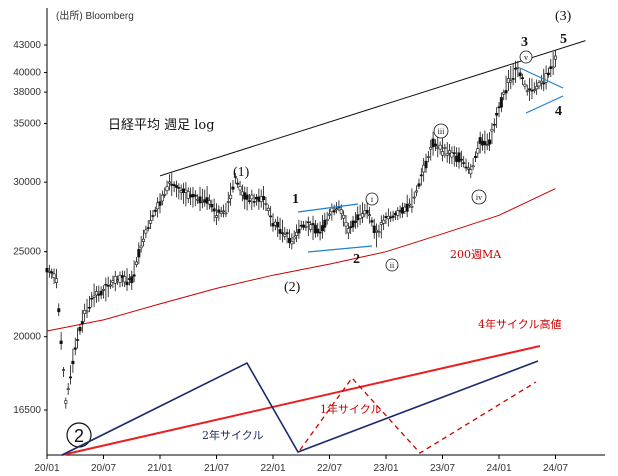  I want to click on wave-label-primary-1: (1), so click(241, 172).